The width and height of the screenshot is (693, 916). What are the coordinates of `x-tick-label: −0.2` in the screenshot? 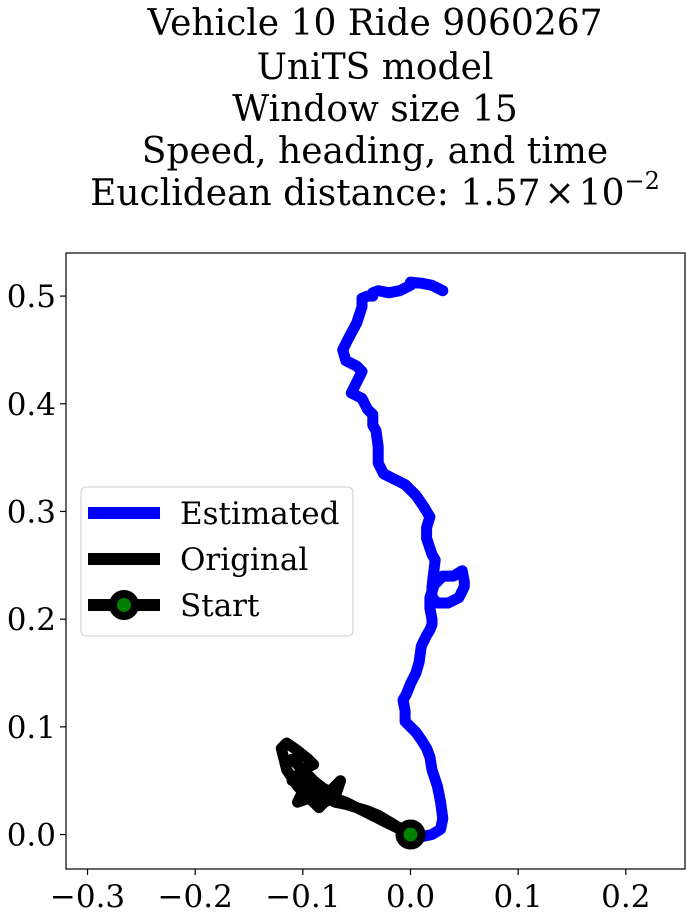 It's located at (195, 897).